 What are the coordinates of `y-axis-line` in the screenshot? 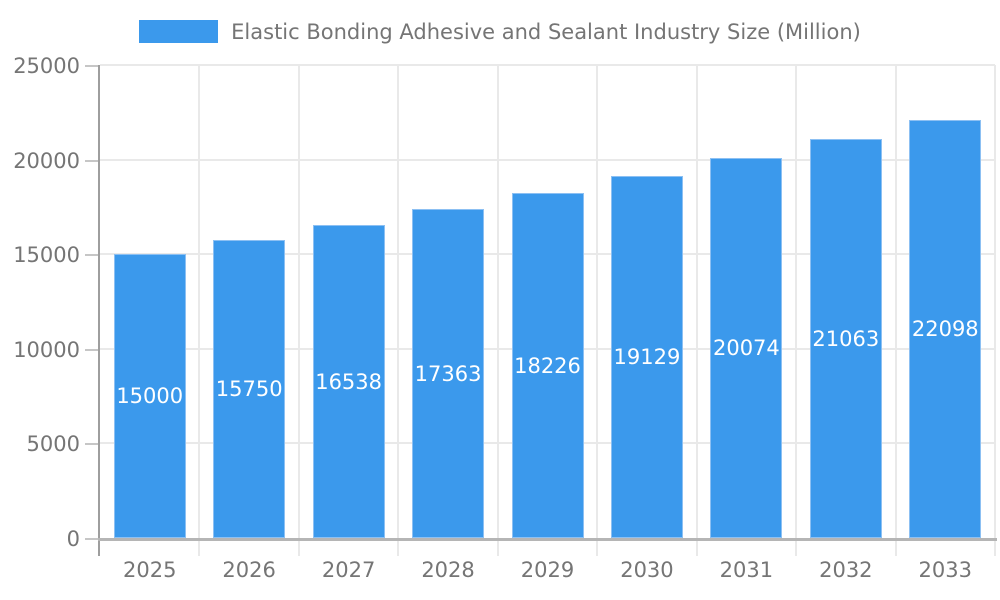 It's located at (99, 310).